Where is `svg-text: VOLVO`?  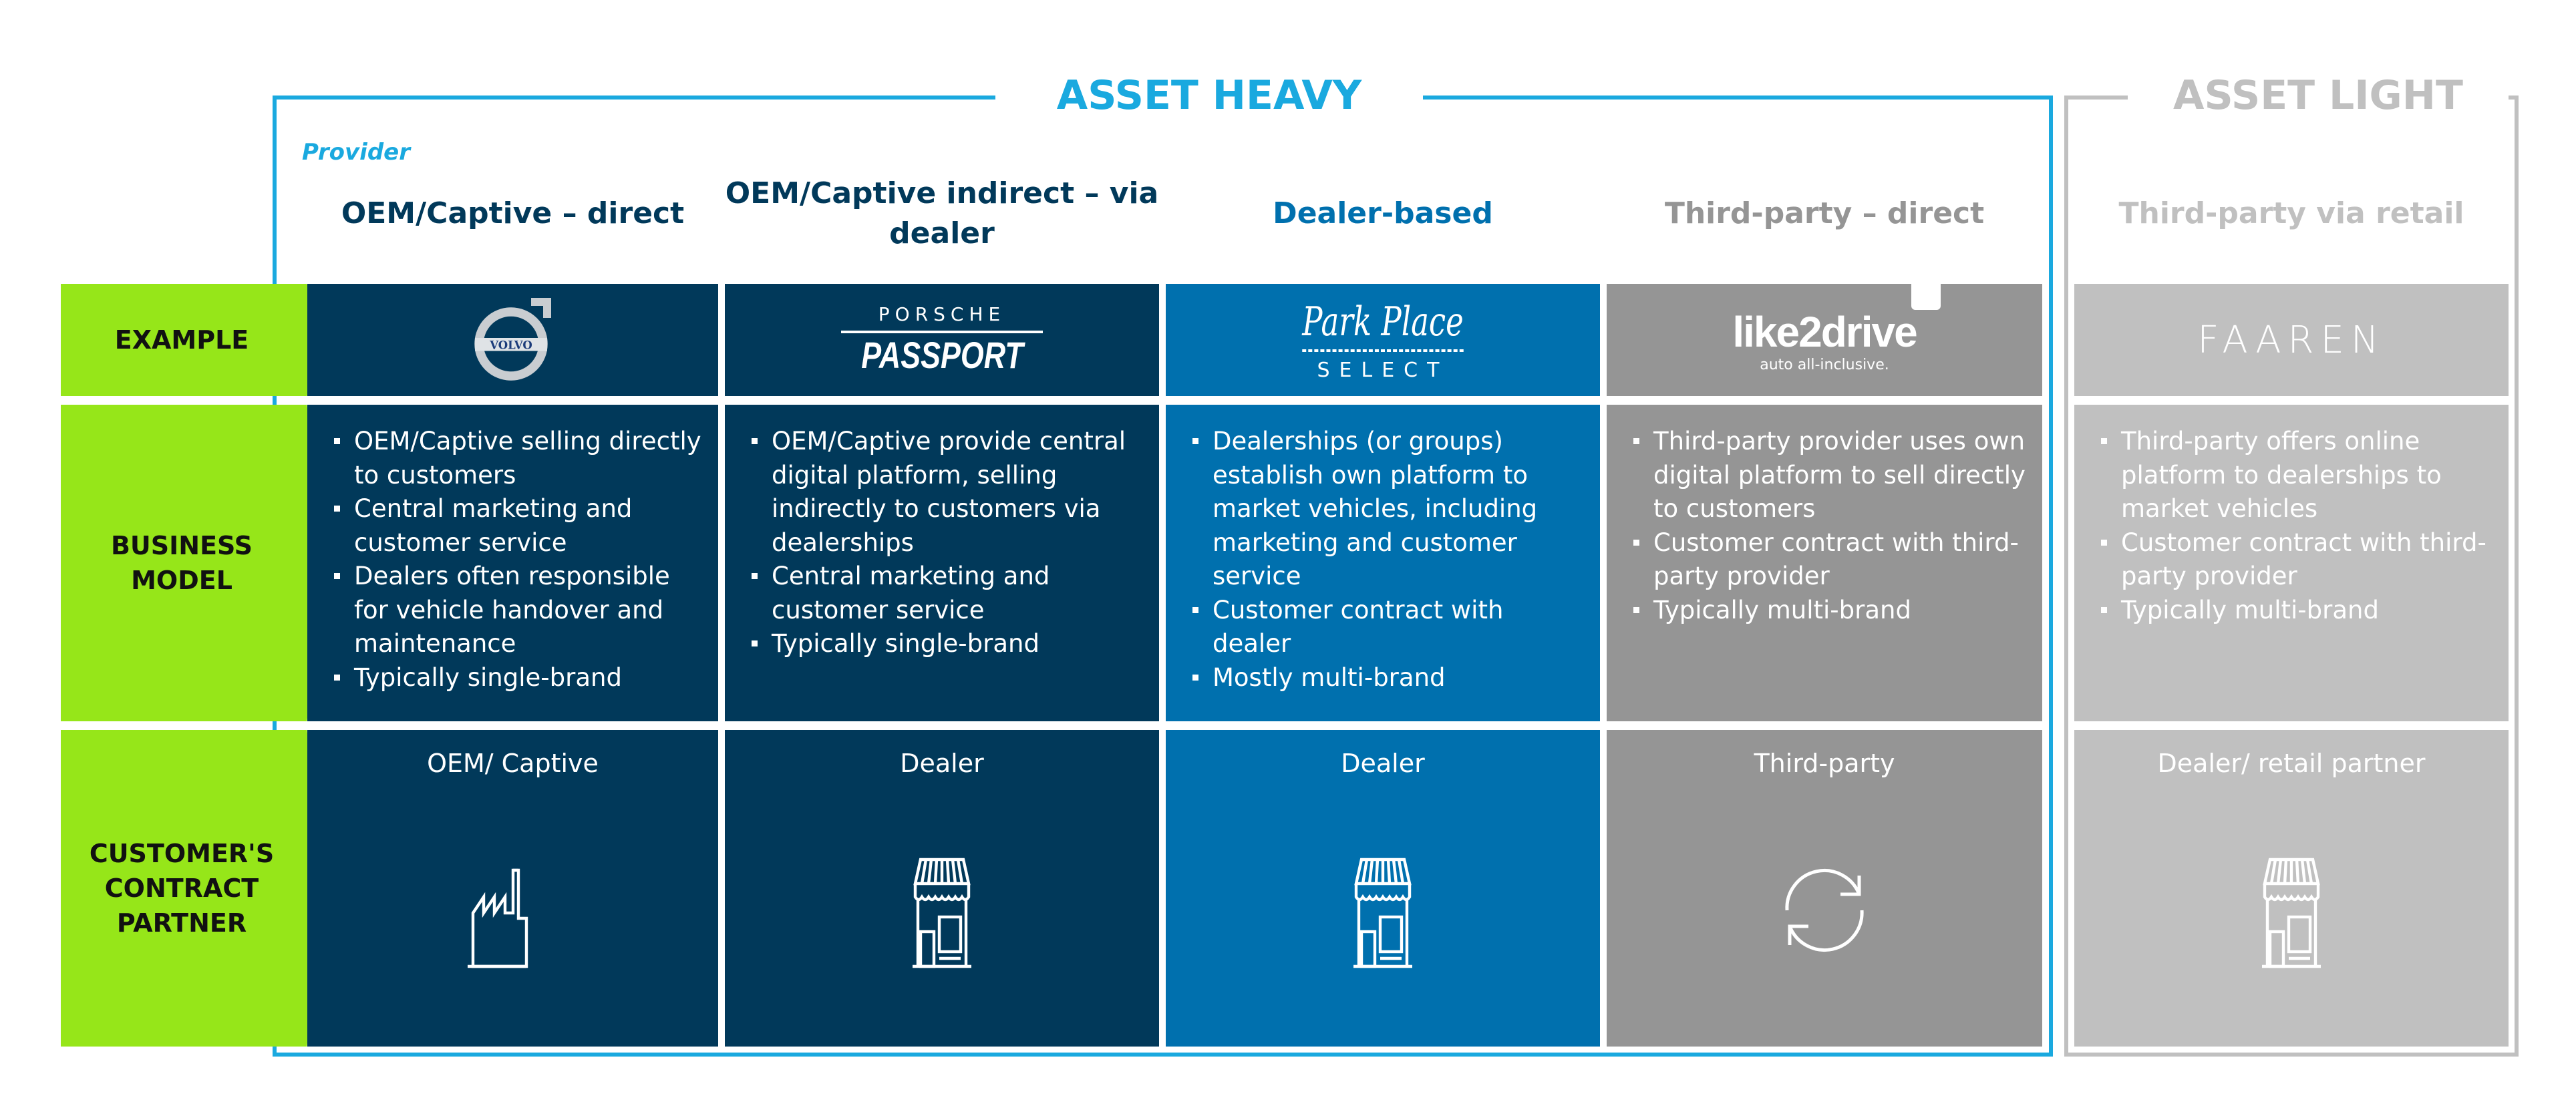
svg-text: VOLVO is located at coordinates (510, 345).